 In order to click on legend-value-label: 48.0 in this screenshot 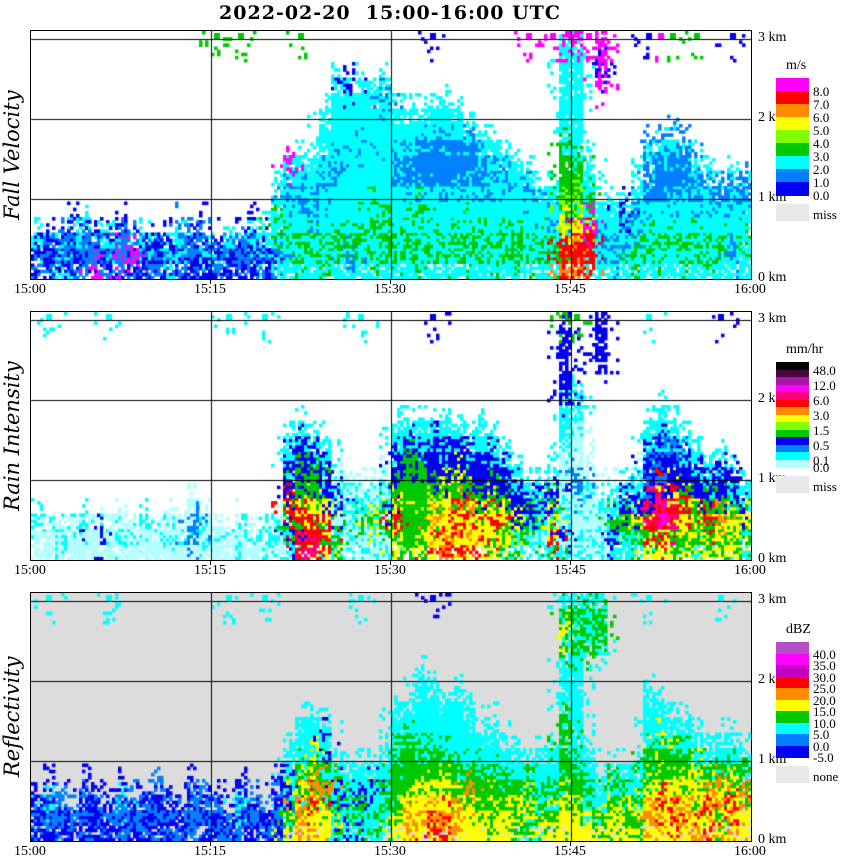, I will do `click(824, 370)`.